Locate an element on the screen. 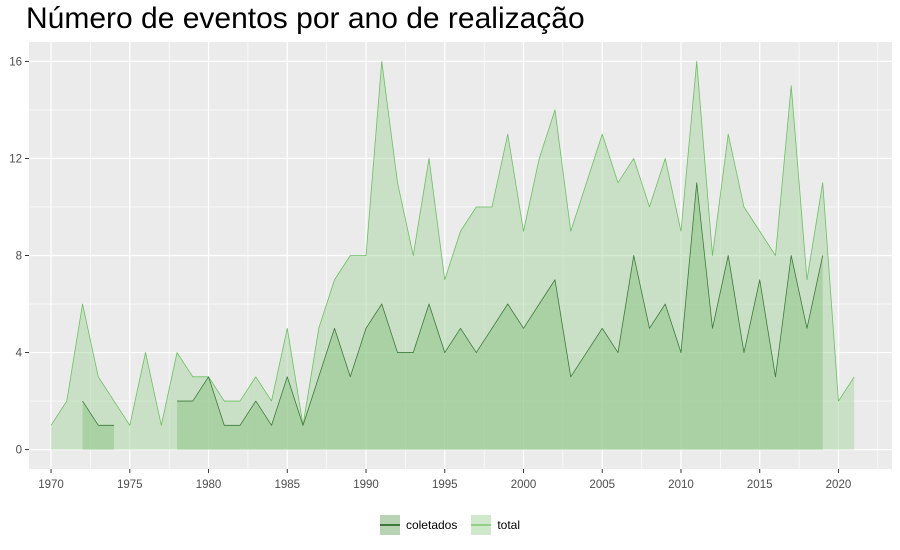  legend-item-coletados: coletados is located at coordinates (418, 525).